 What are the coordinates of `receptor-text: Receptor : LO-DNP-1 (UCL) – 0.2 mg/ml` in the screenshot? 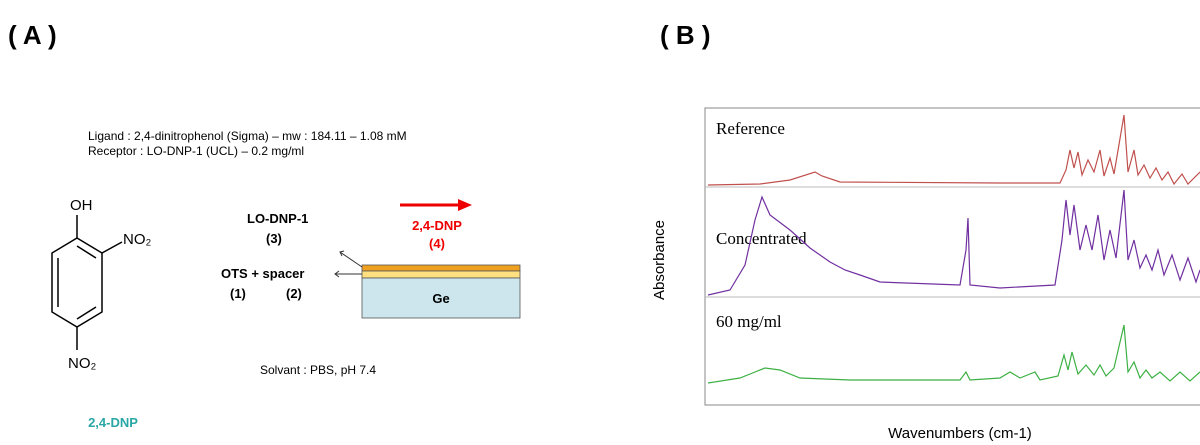 It's located at (196, 151).